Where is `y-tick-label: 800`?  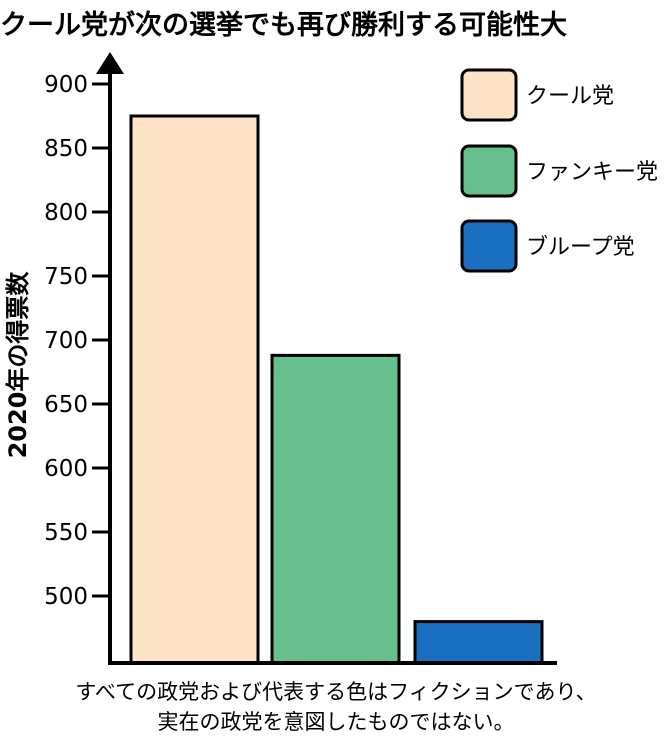 y-tick-label: 800 is located at coordinates (66, 213).